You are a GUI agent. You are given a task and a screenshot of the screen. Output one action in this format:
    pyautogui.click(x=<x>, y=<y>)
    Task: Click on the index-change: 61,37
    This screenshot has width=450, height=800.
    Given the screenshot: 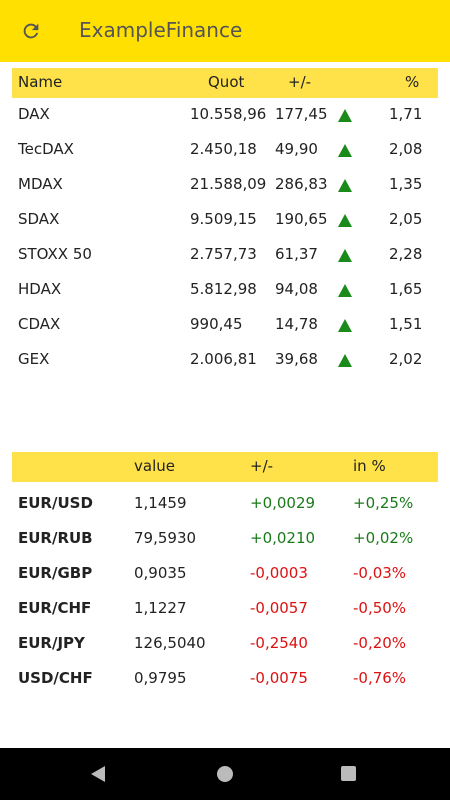 What is the action you would take?
    pyautogui.click(x=296, y=254)
    